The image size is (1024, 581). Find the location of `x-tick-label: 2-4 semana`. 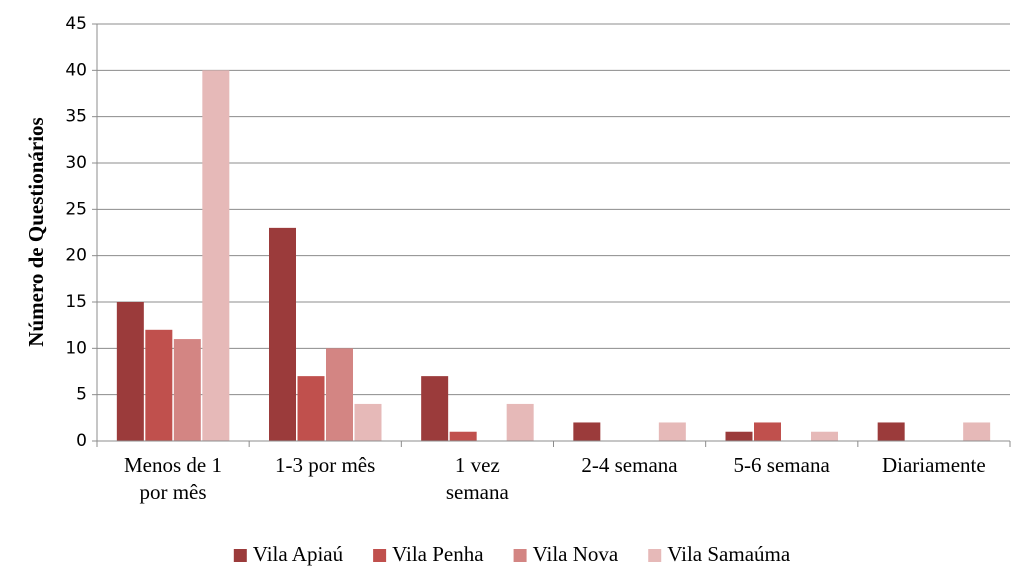

x-tick-label: 2-4 semana is located at coordinates (629, 465).